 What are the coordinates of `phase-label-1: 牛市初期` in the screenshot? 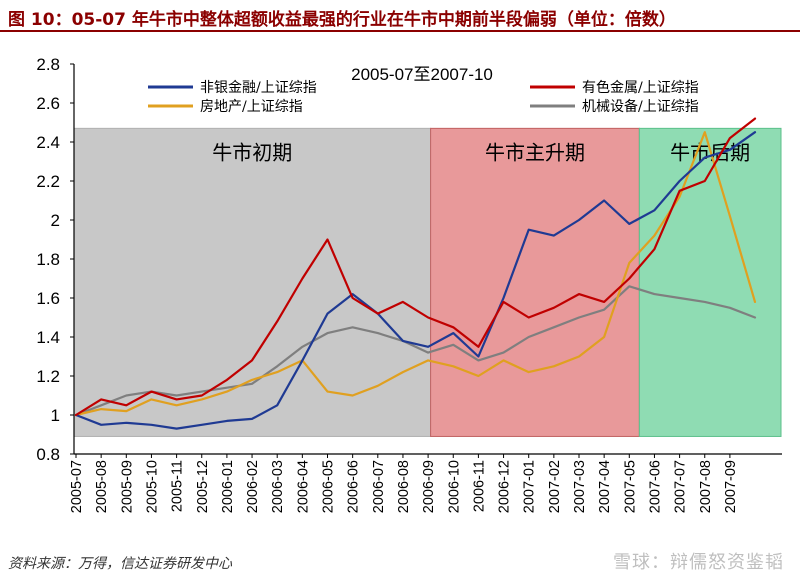 It's located at (252, 152).